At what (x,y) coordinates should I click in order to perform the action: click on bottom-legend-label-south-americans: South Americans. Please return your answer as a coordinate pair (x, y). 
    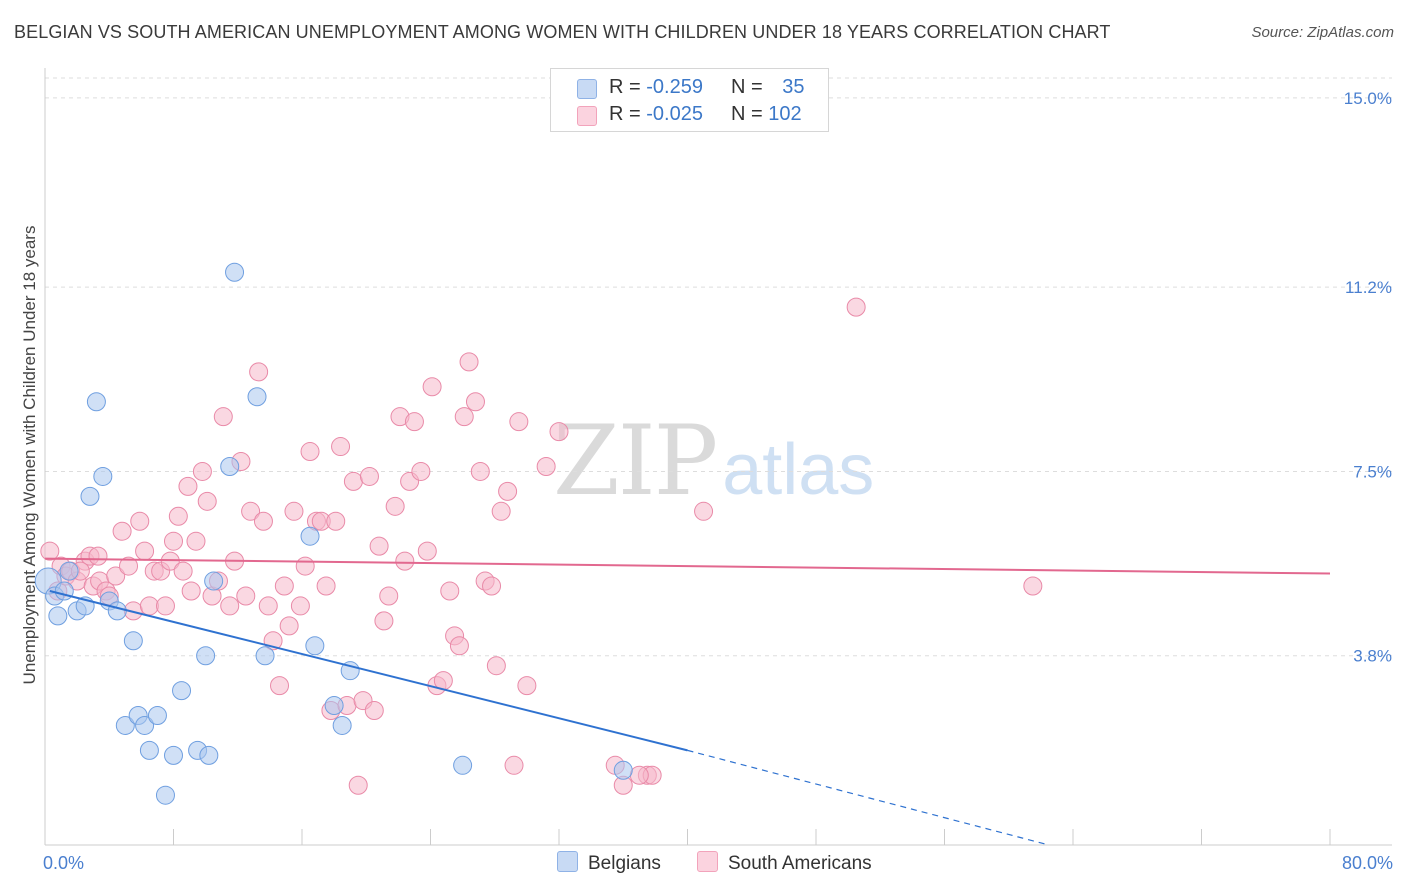
    Looking at the image, I should click on (800, 863).